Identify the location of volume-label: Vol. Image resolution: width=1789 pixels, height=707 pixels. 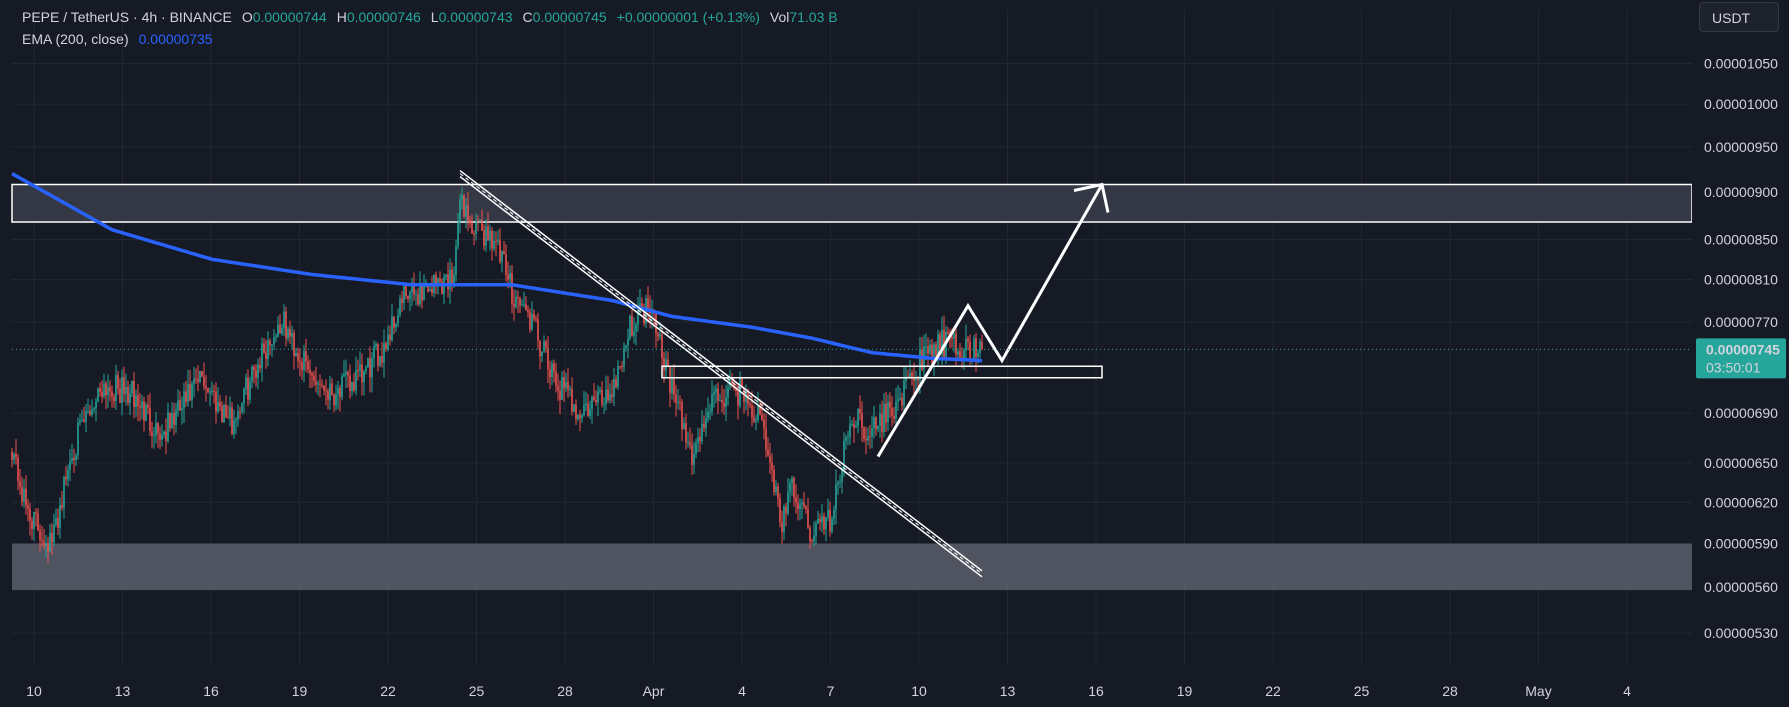
(779, 17).